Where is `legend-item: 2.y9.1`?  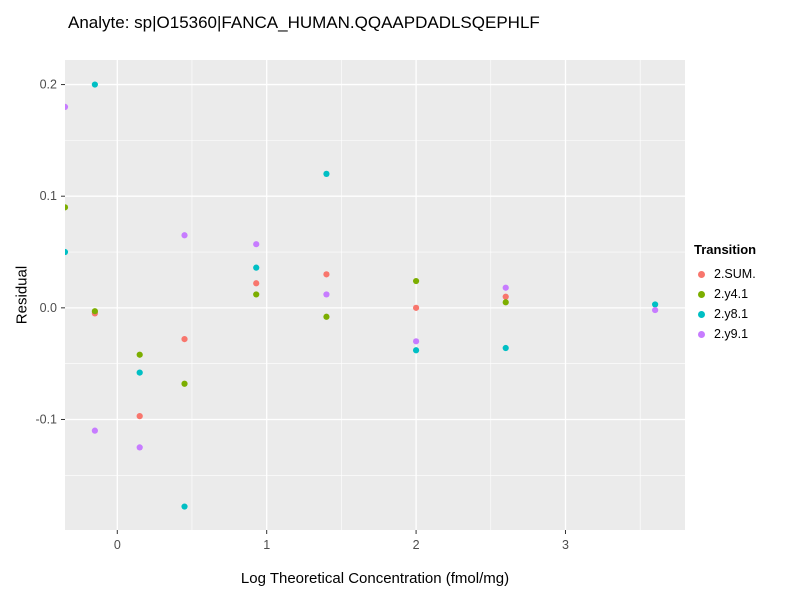
legend-item: 2.y9.1 is located at coordinates (725, 334).